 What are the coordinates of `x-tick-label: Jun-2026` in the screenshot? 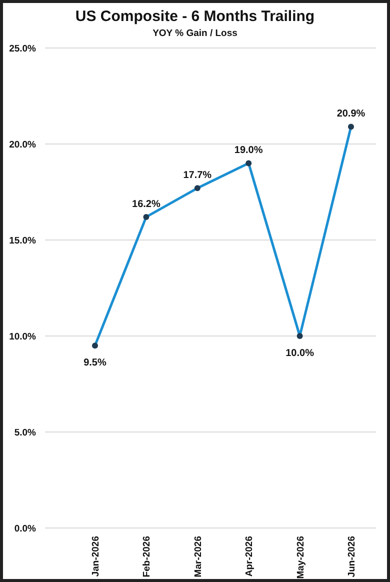 It's located at (352, 557).